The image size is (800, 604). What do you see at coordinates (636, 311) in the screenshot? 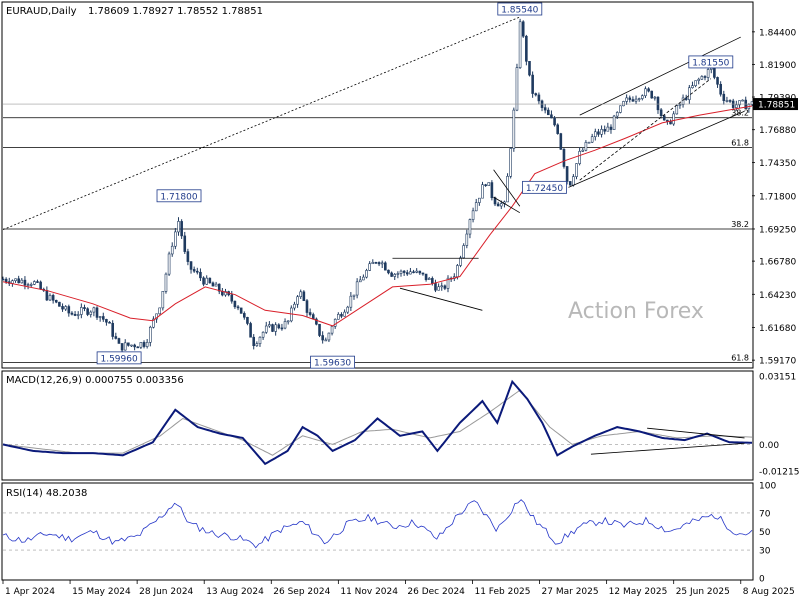
I see `watermark: Action Forex` at bounding box center [636, 311].